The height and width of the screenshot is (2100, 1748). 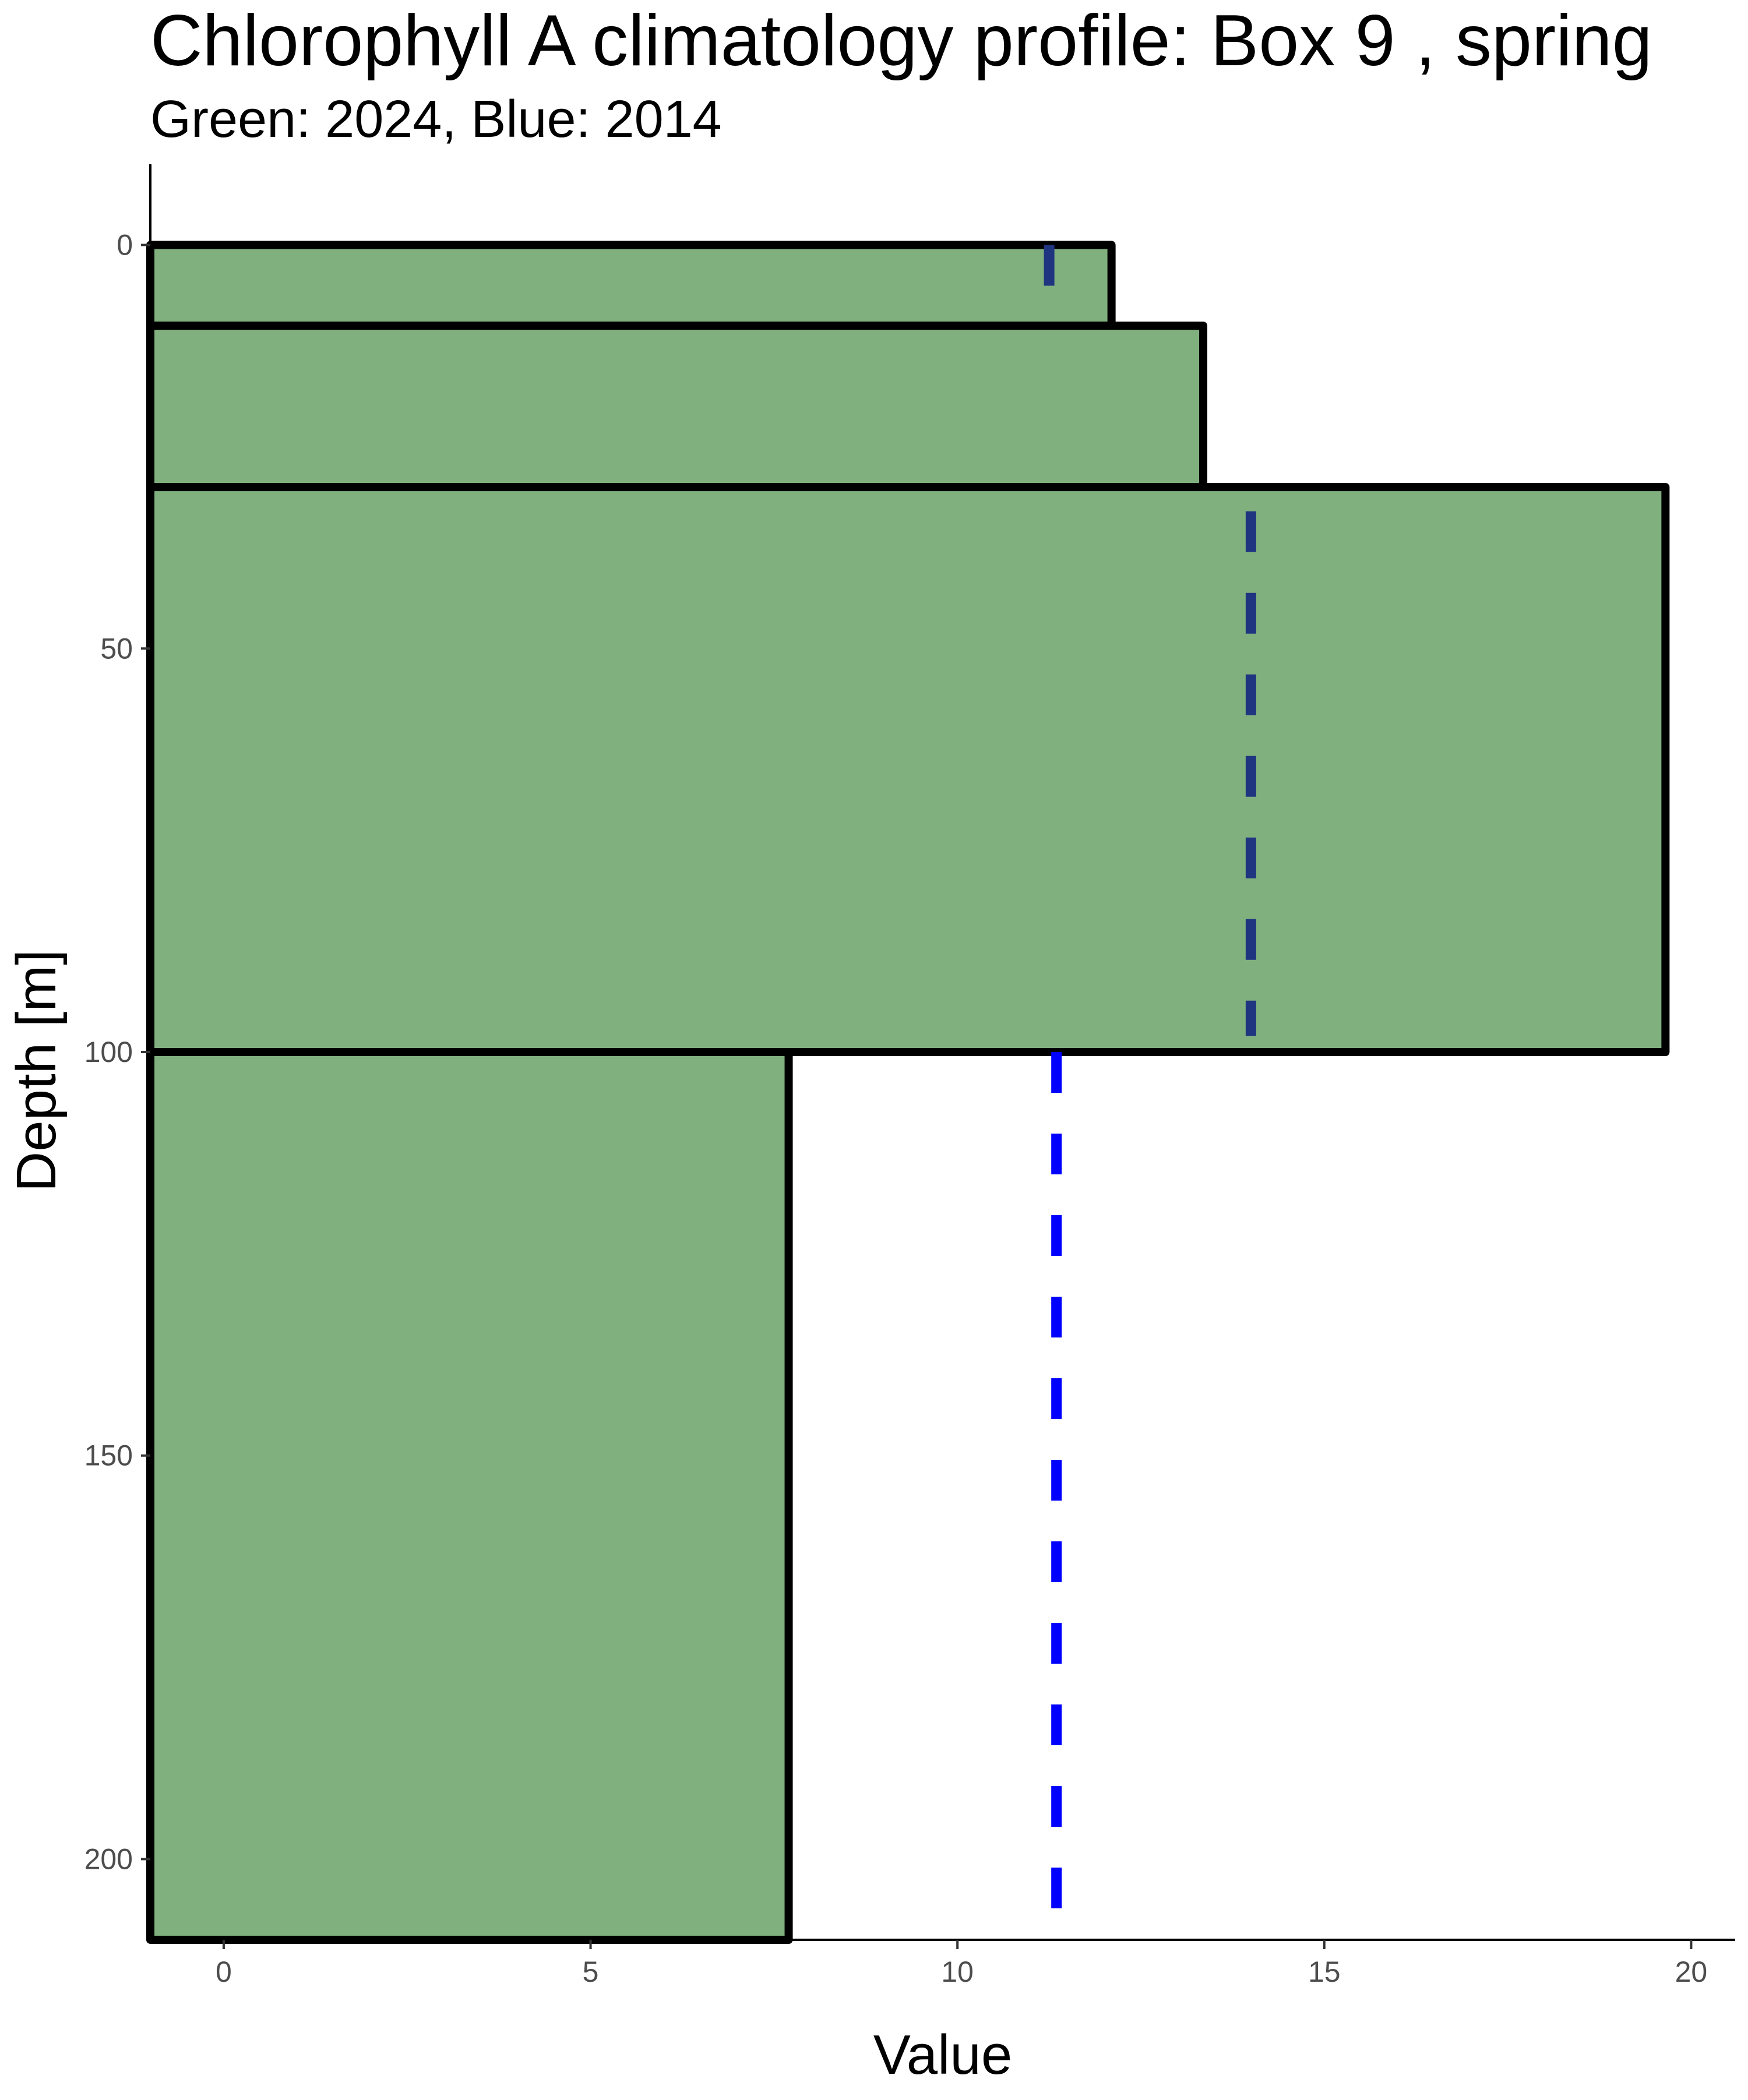 What do you see at coordinates (108, 1859) in the screenshot?
I see `y-tick-label-4: 200` at bounding box center [108, 1859].